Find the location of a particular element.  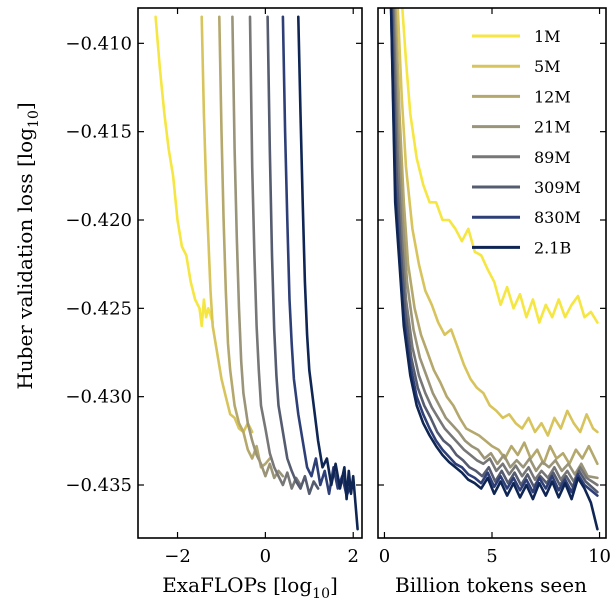

series-line-left-309m is located at coordinates (293, 255).